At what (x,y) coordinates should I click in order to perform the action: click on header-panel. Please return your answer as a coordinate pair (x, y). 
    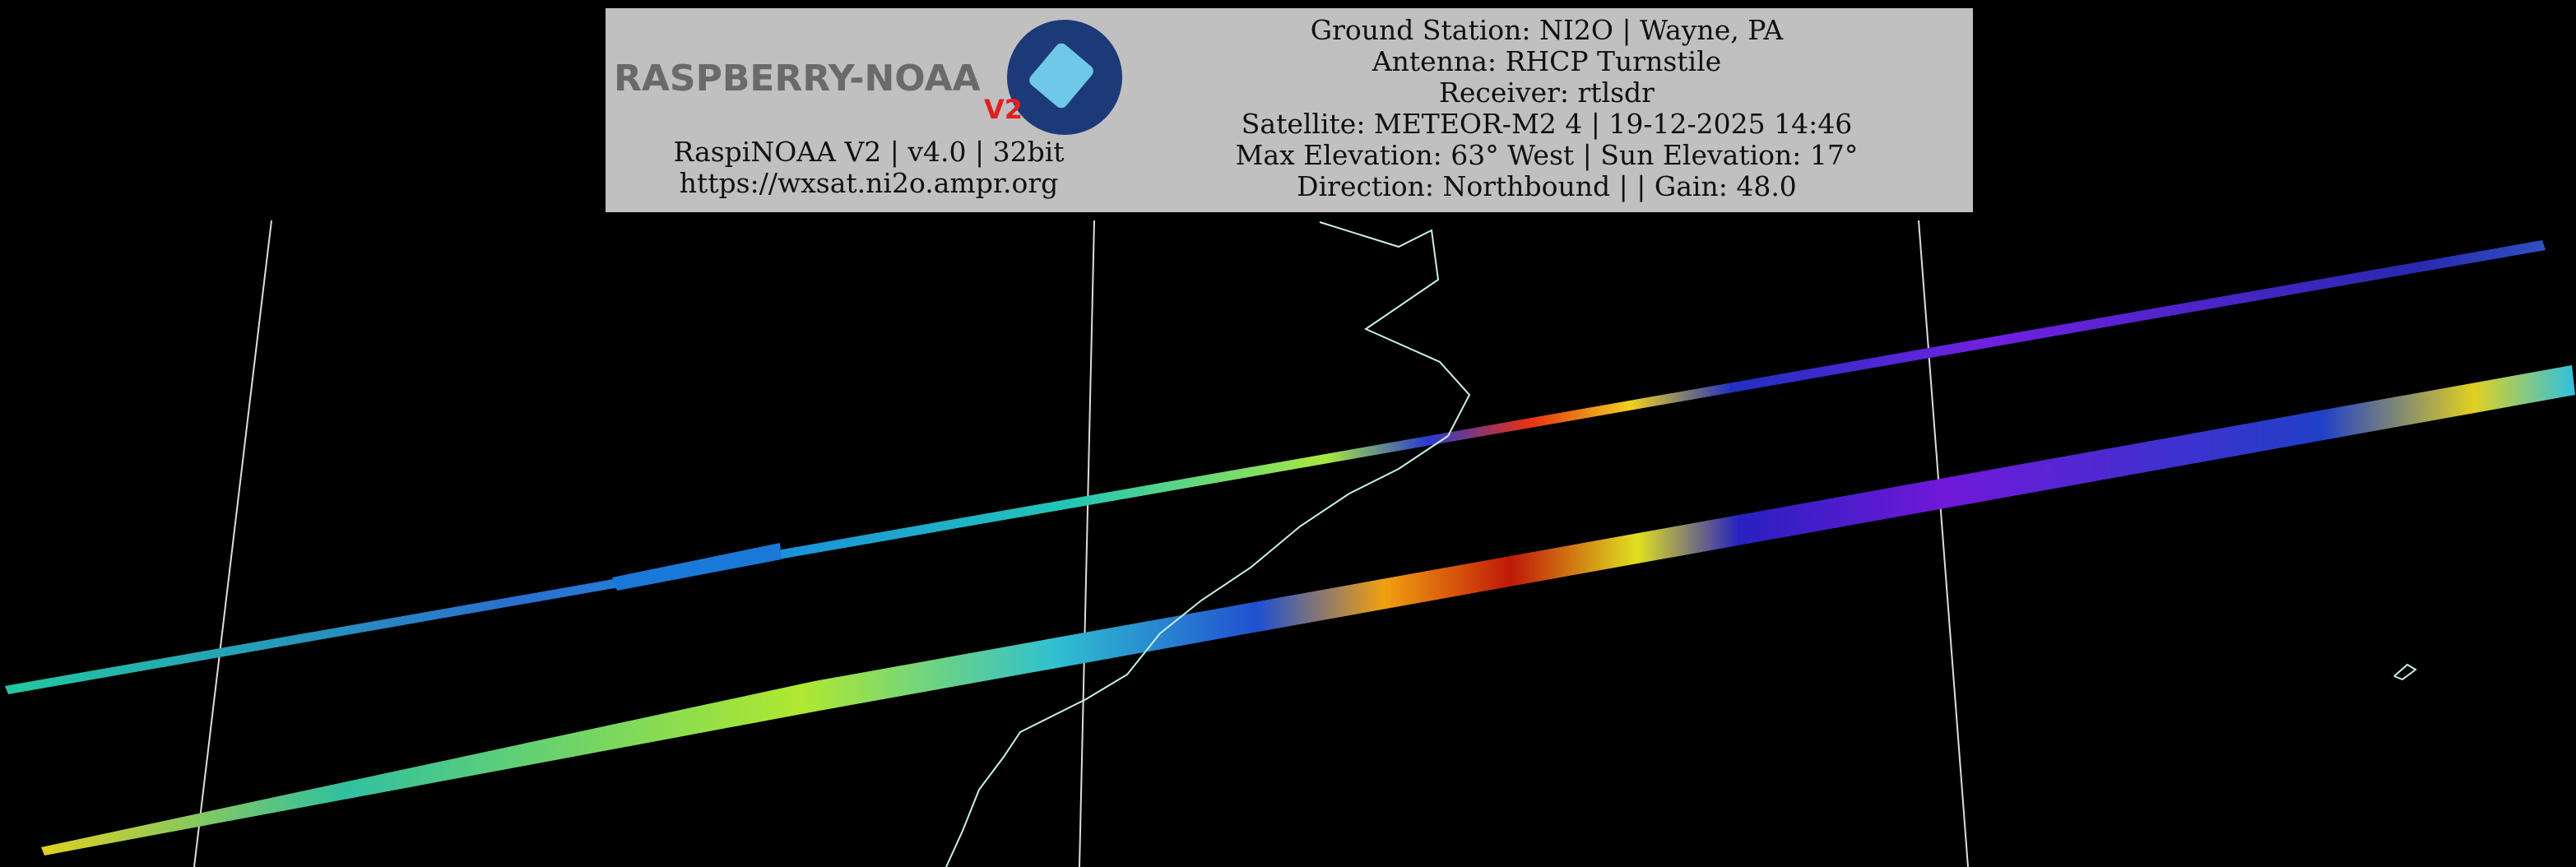
    Looking at the image, I should click on (1289, 110).